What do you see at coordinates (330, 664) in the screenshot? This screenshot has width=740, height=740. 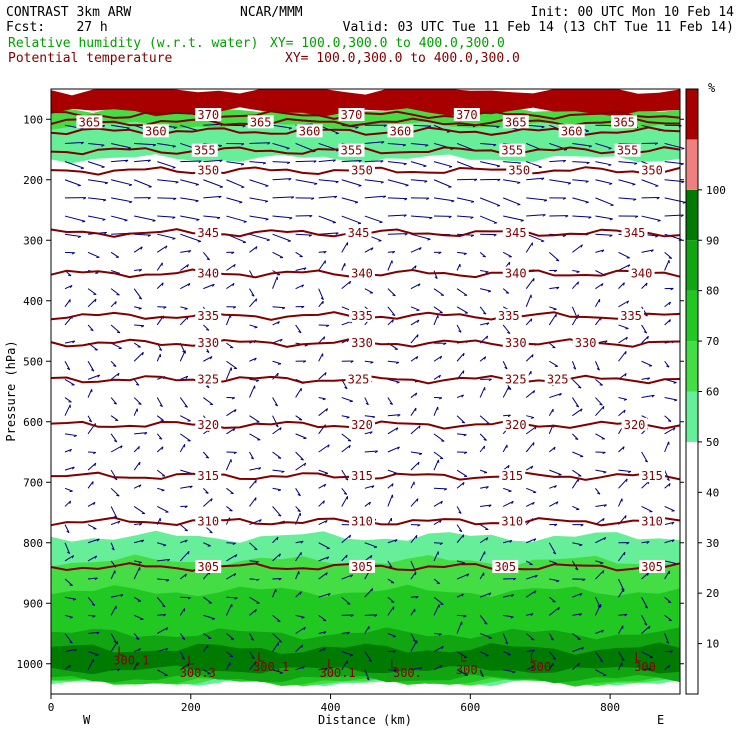 I see `surface-theta-label: L` at bounding box center [330, 664].